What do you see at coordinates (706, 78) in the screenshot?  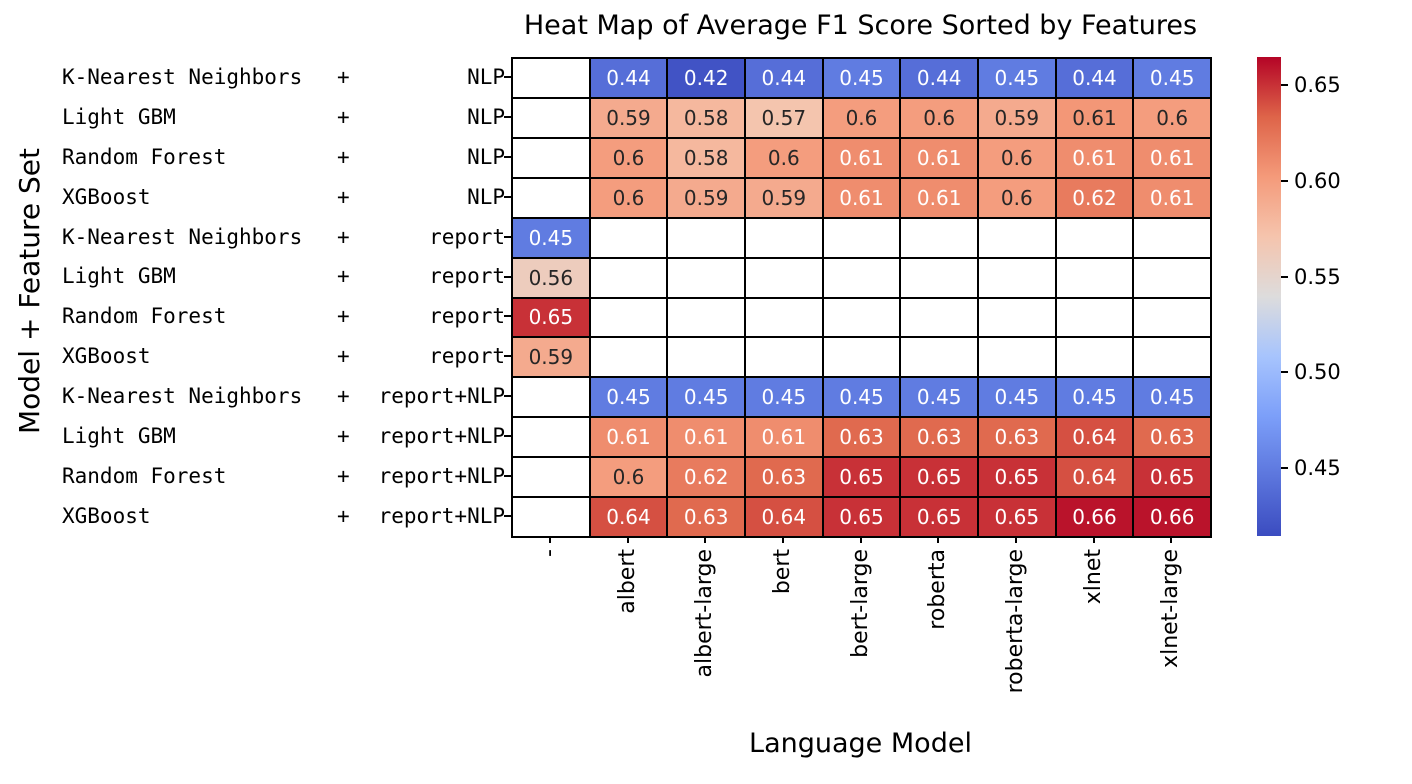 I see `heatmap-cell: 0.42` at bounding box center [706, 78].